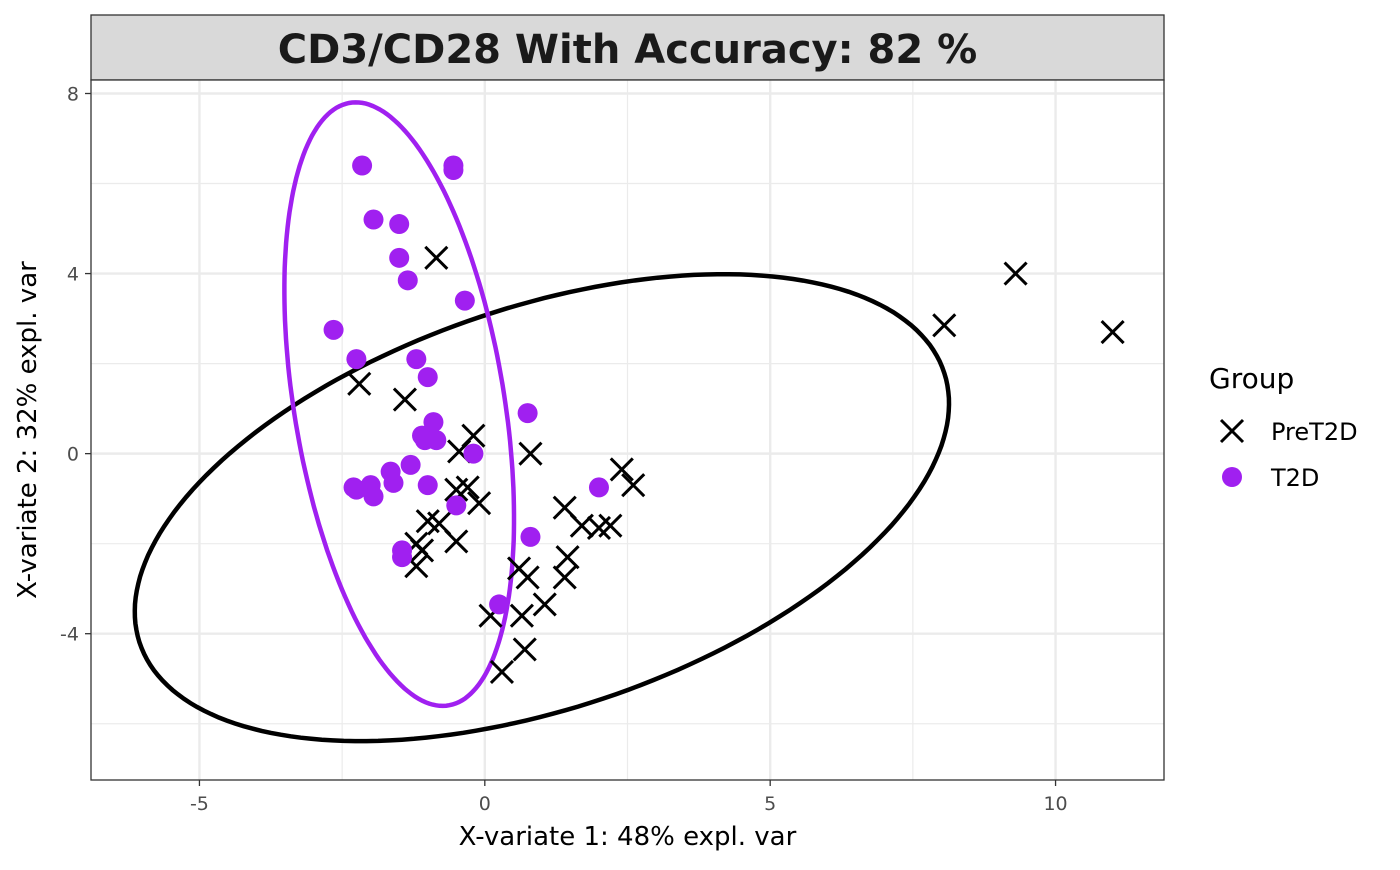 This screenshot has height=870, width=1400. I want to click on chart-title: CD3/CD28 With Accuracy: 82 %, so click(627, 50).